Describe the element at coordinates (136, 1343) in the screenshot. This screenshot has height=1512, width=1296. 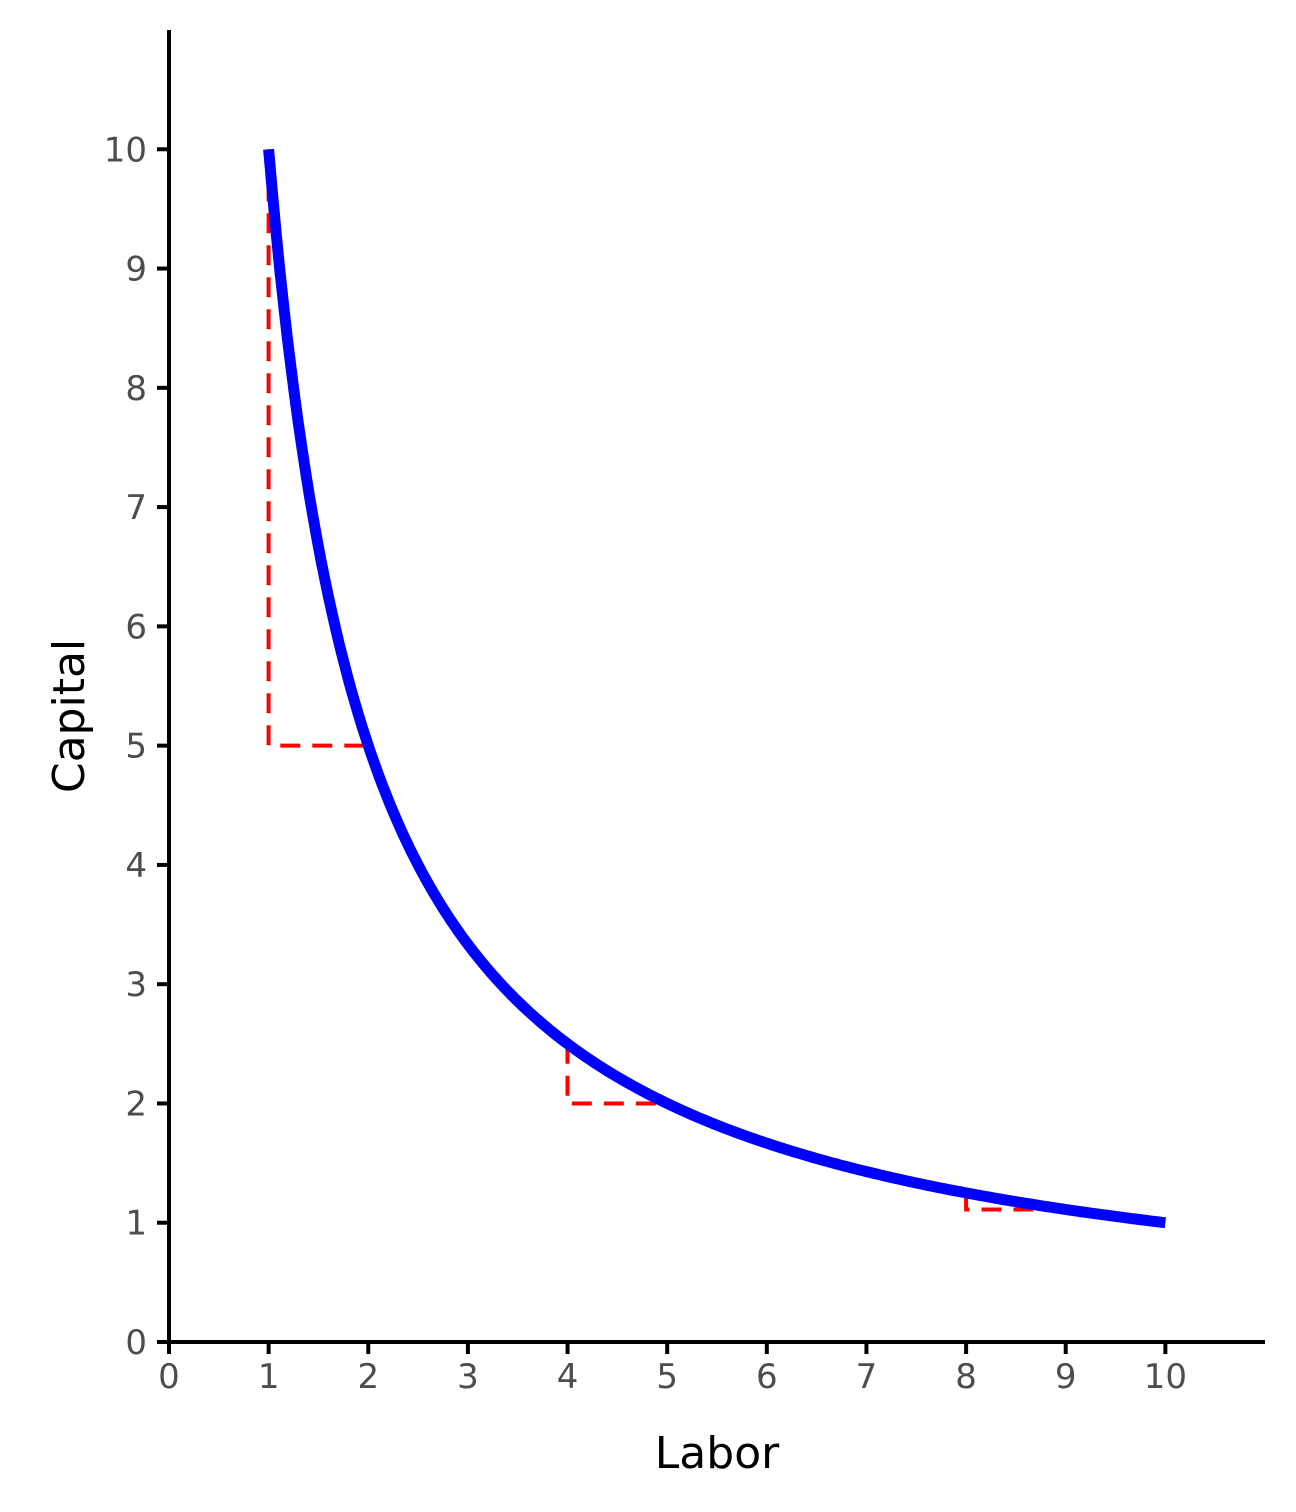
I see `y-tick-label: 0` at that location.